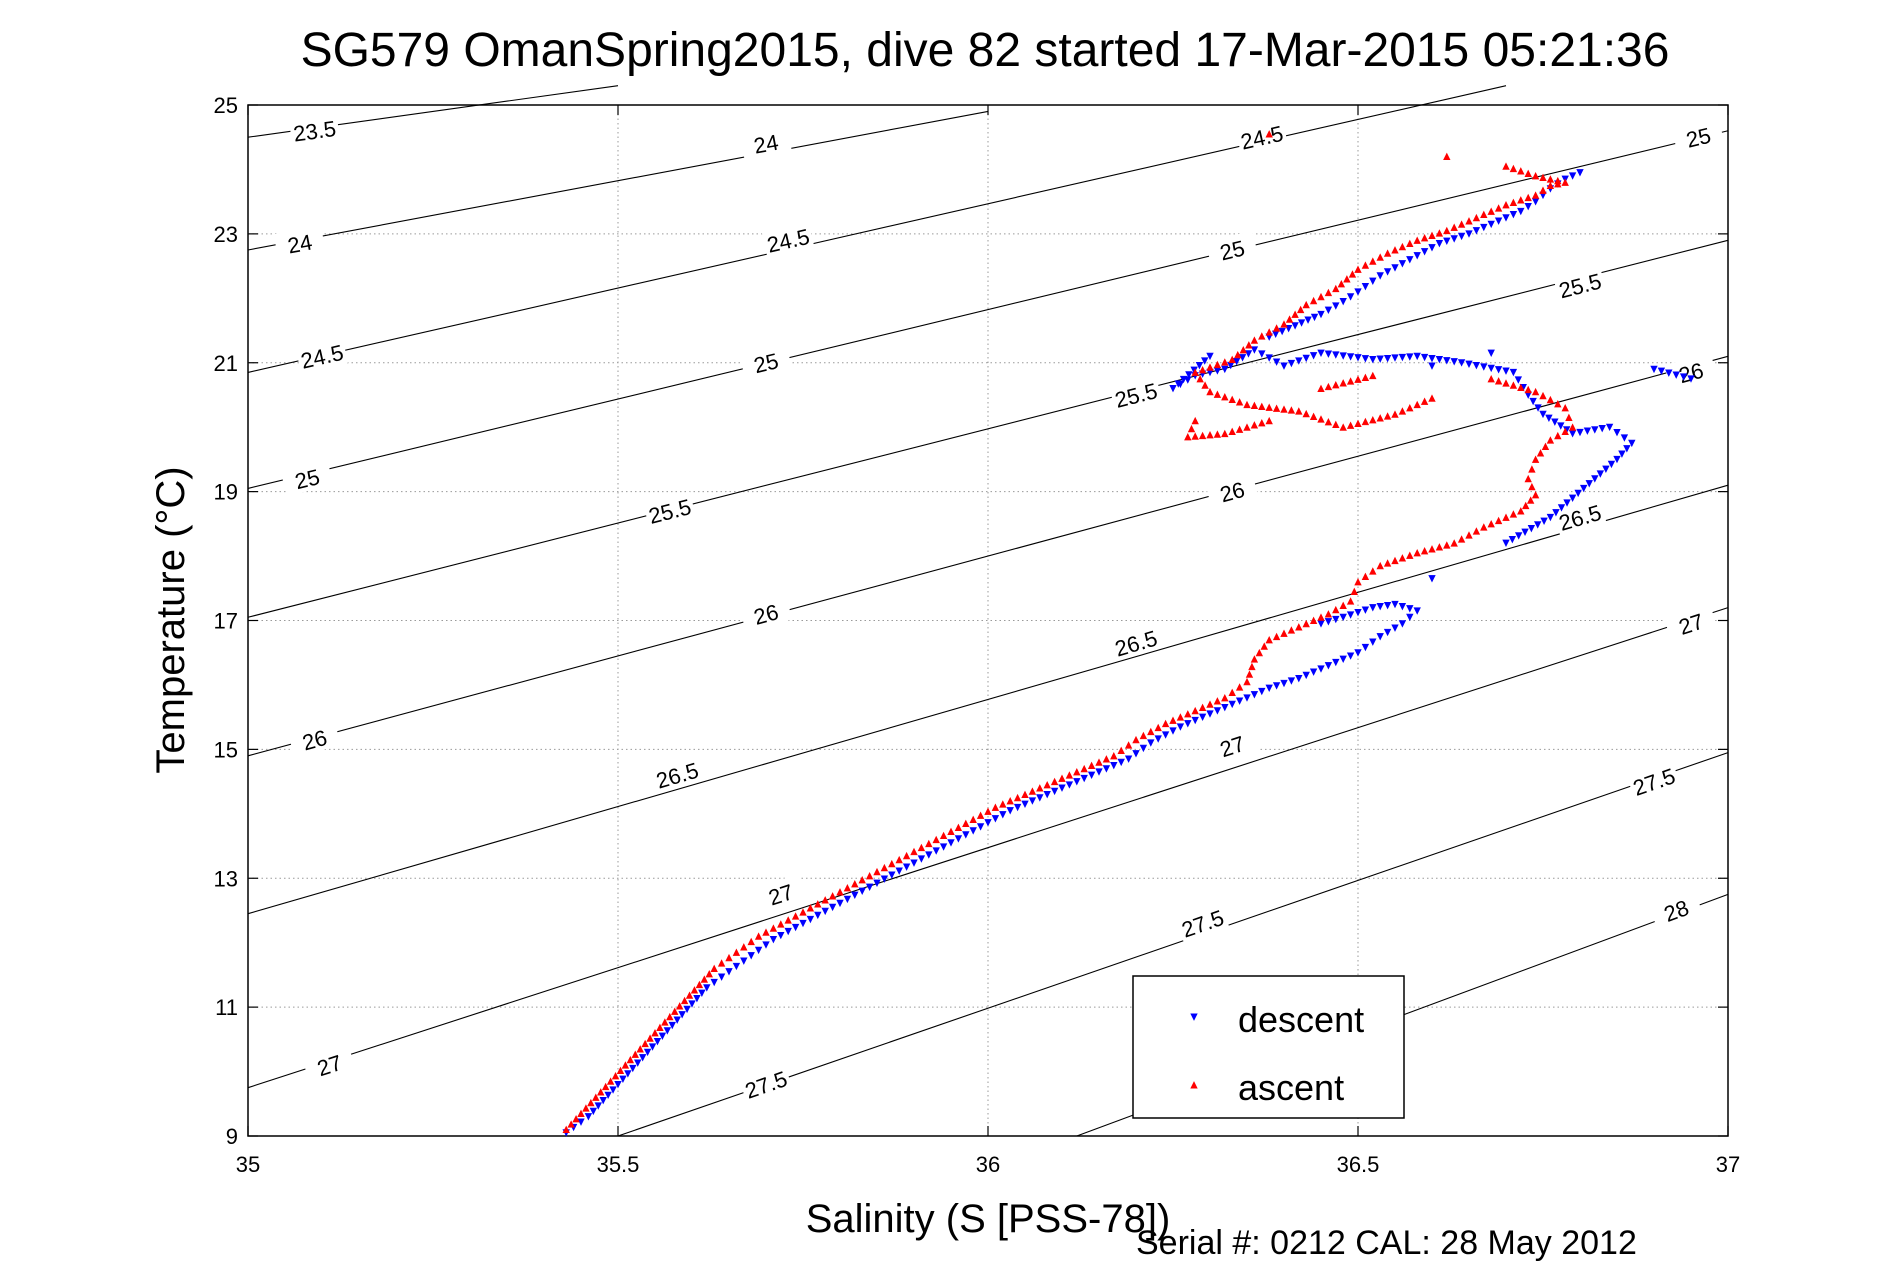  What do you see at coordinates (618, 1164) in the screenshot?
I see `x-tick-label: 35.5` at bounding box center [618, 1164].